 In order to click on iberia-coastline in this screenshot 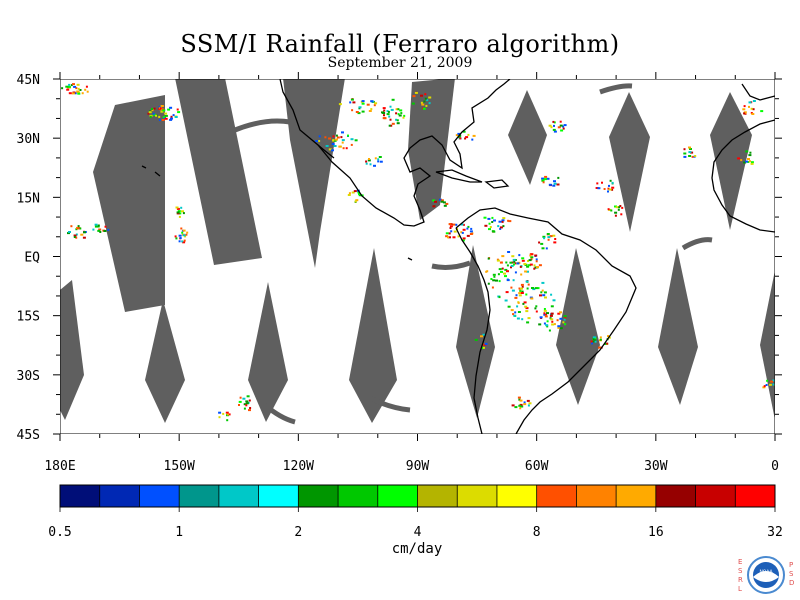, I will do `click(758, 92)`.